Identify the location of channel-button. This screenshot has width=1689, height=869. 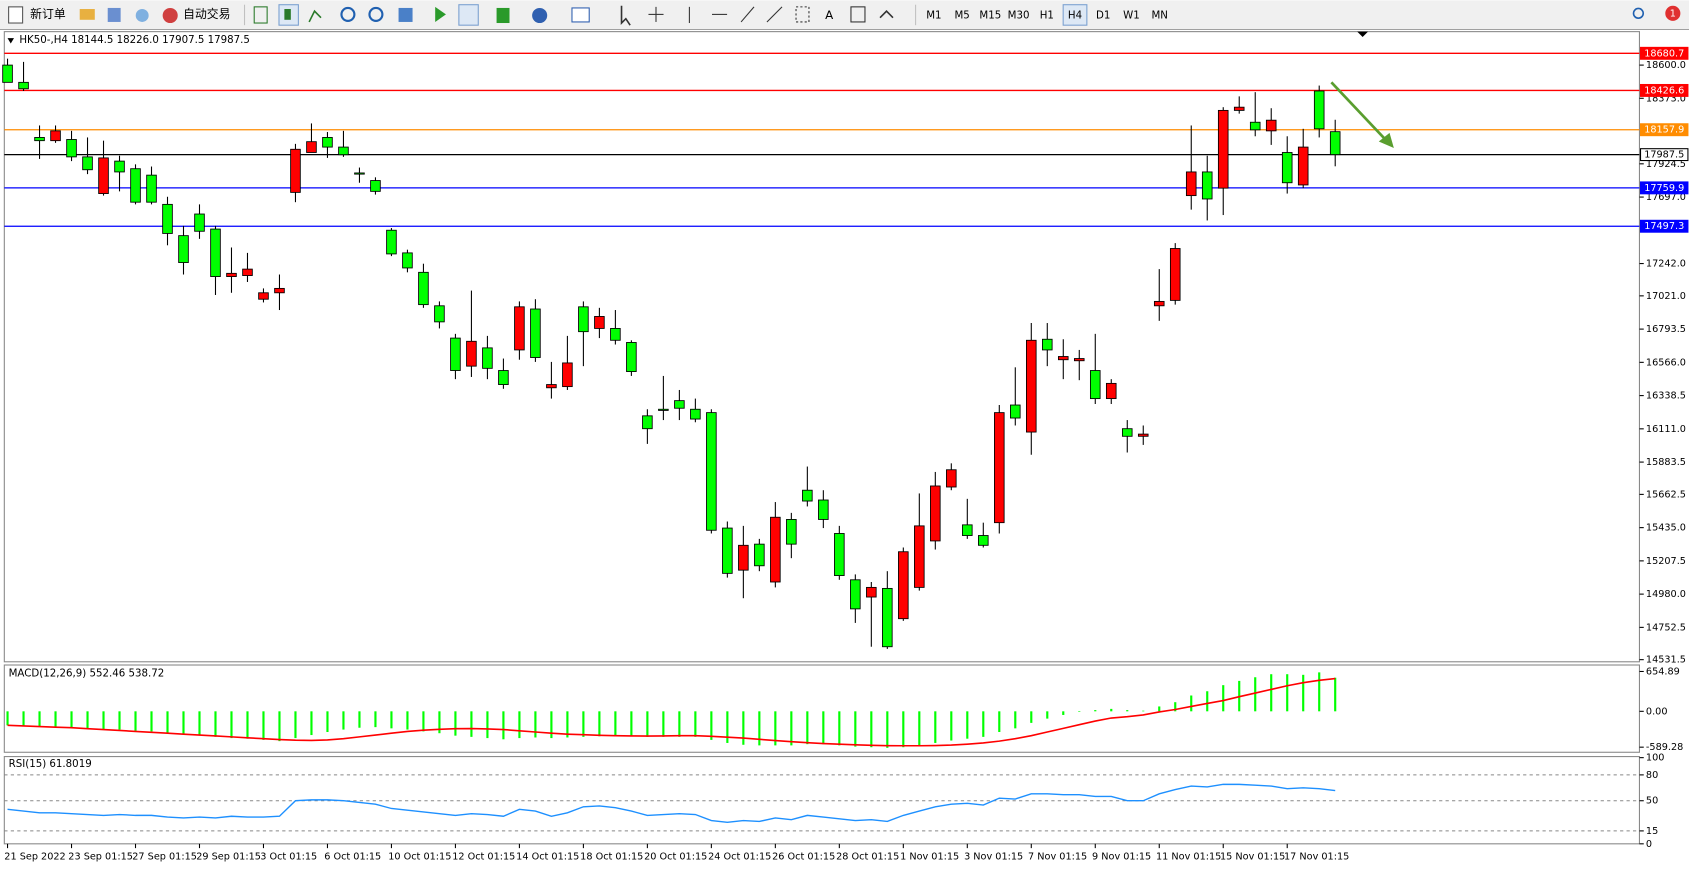
(774, 14).